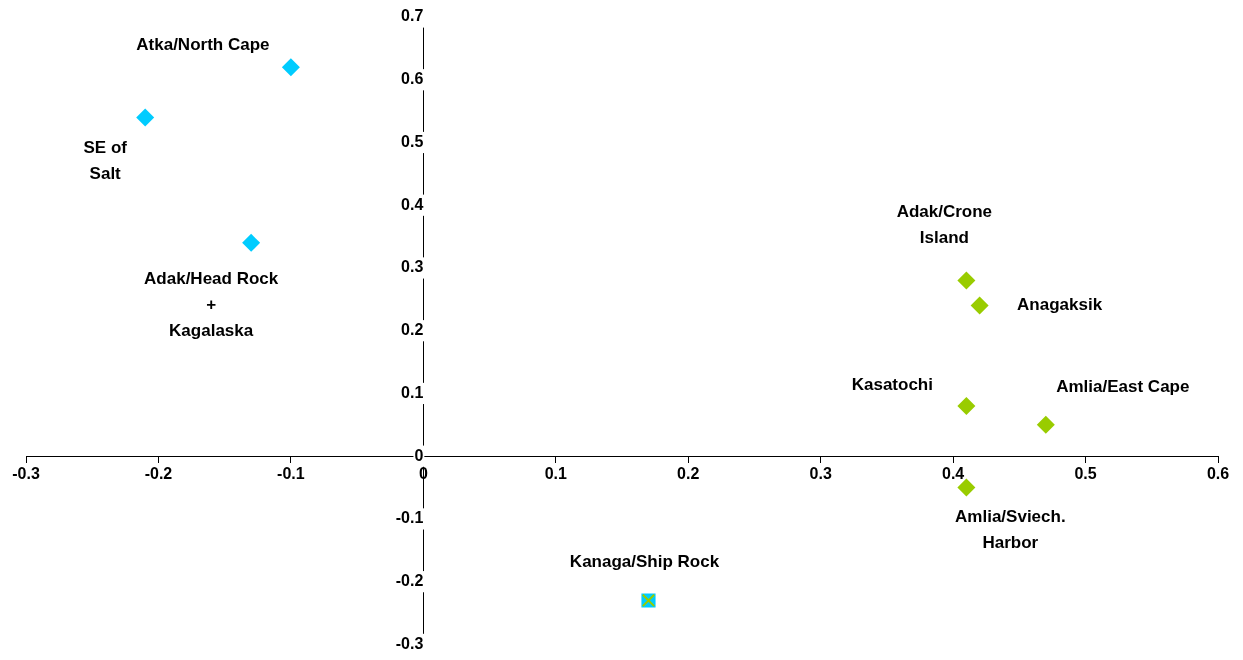  What do you see at coordinates (419, 455) in the screenshot?
I see `y-tick-label: 0` at bounding box center [419, 455].